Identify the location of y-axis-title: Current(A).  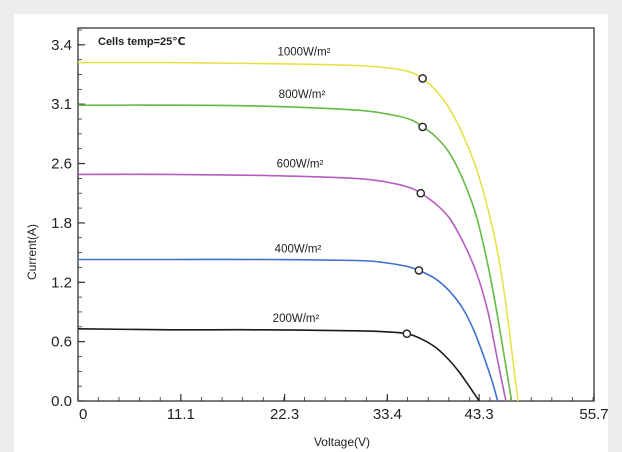
(32, 252).